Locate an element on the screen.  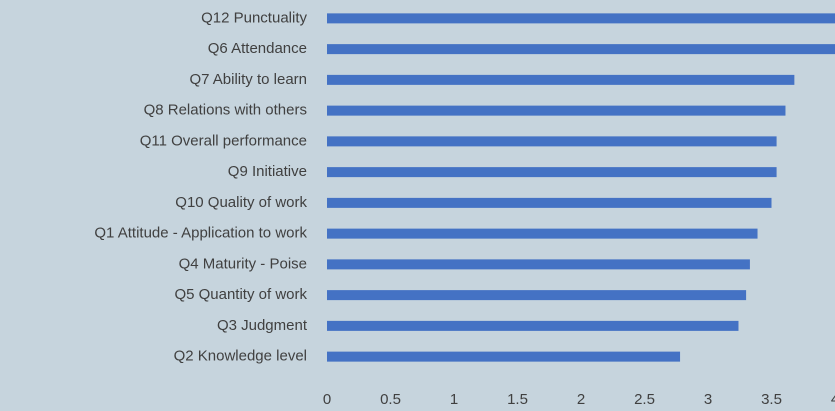
y-tick-label: Q11 Overall performance is located at coordinates (223, 140).